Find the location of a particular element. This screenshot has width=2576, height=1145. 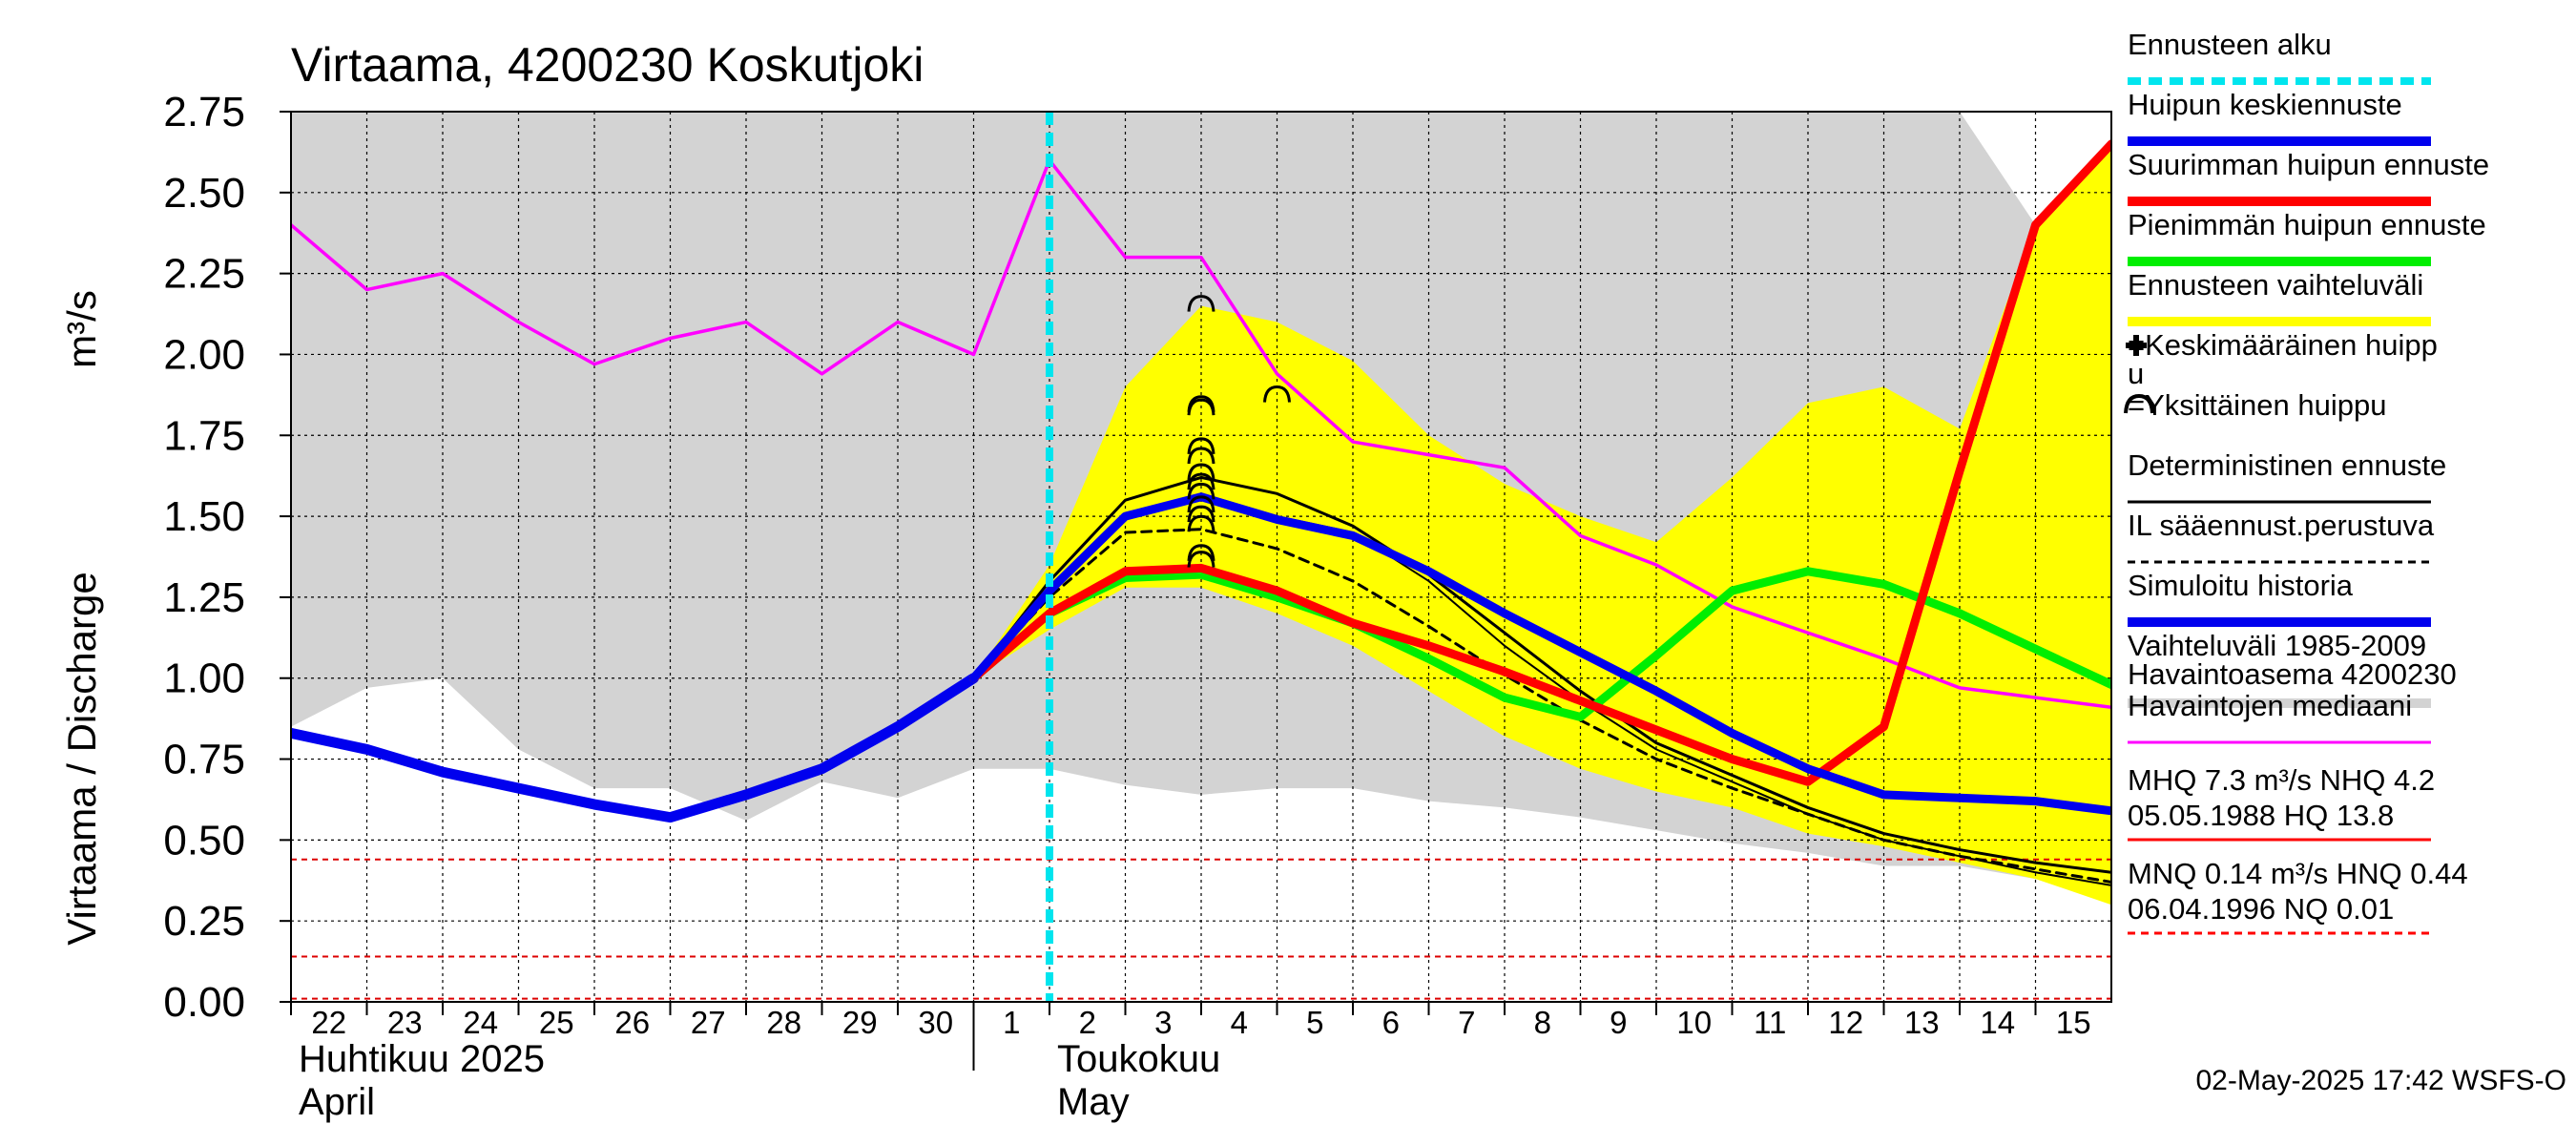

y-tick-label: 0.25 is located at coordinates (204, 922).